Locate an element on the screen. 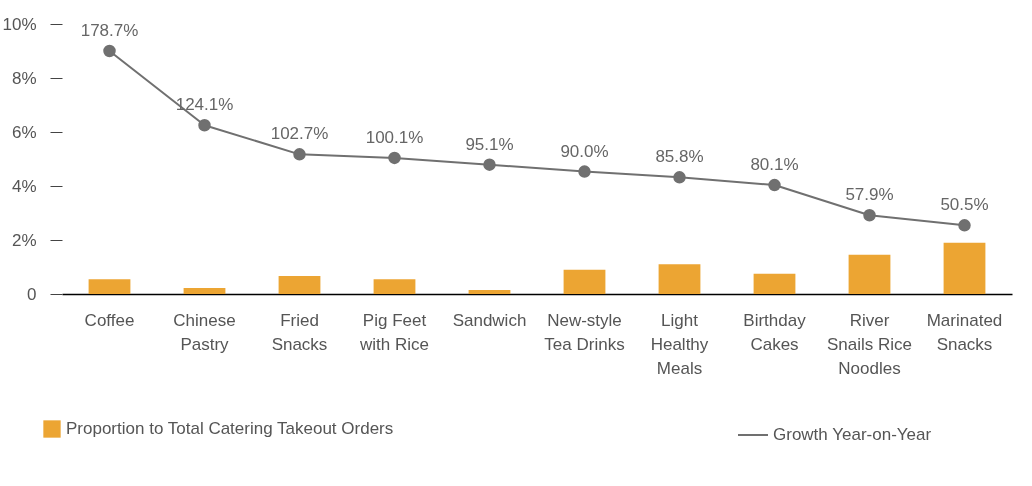  legend-label: Proportion to Total Catering Takeout Orders is located at coordinates (230, 428).